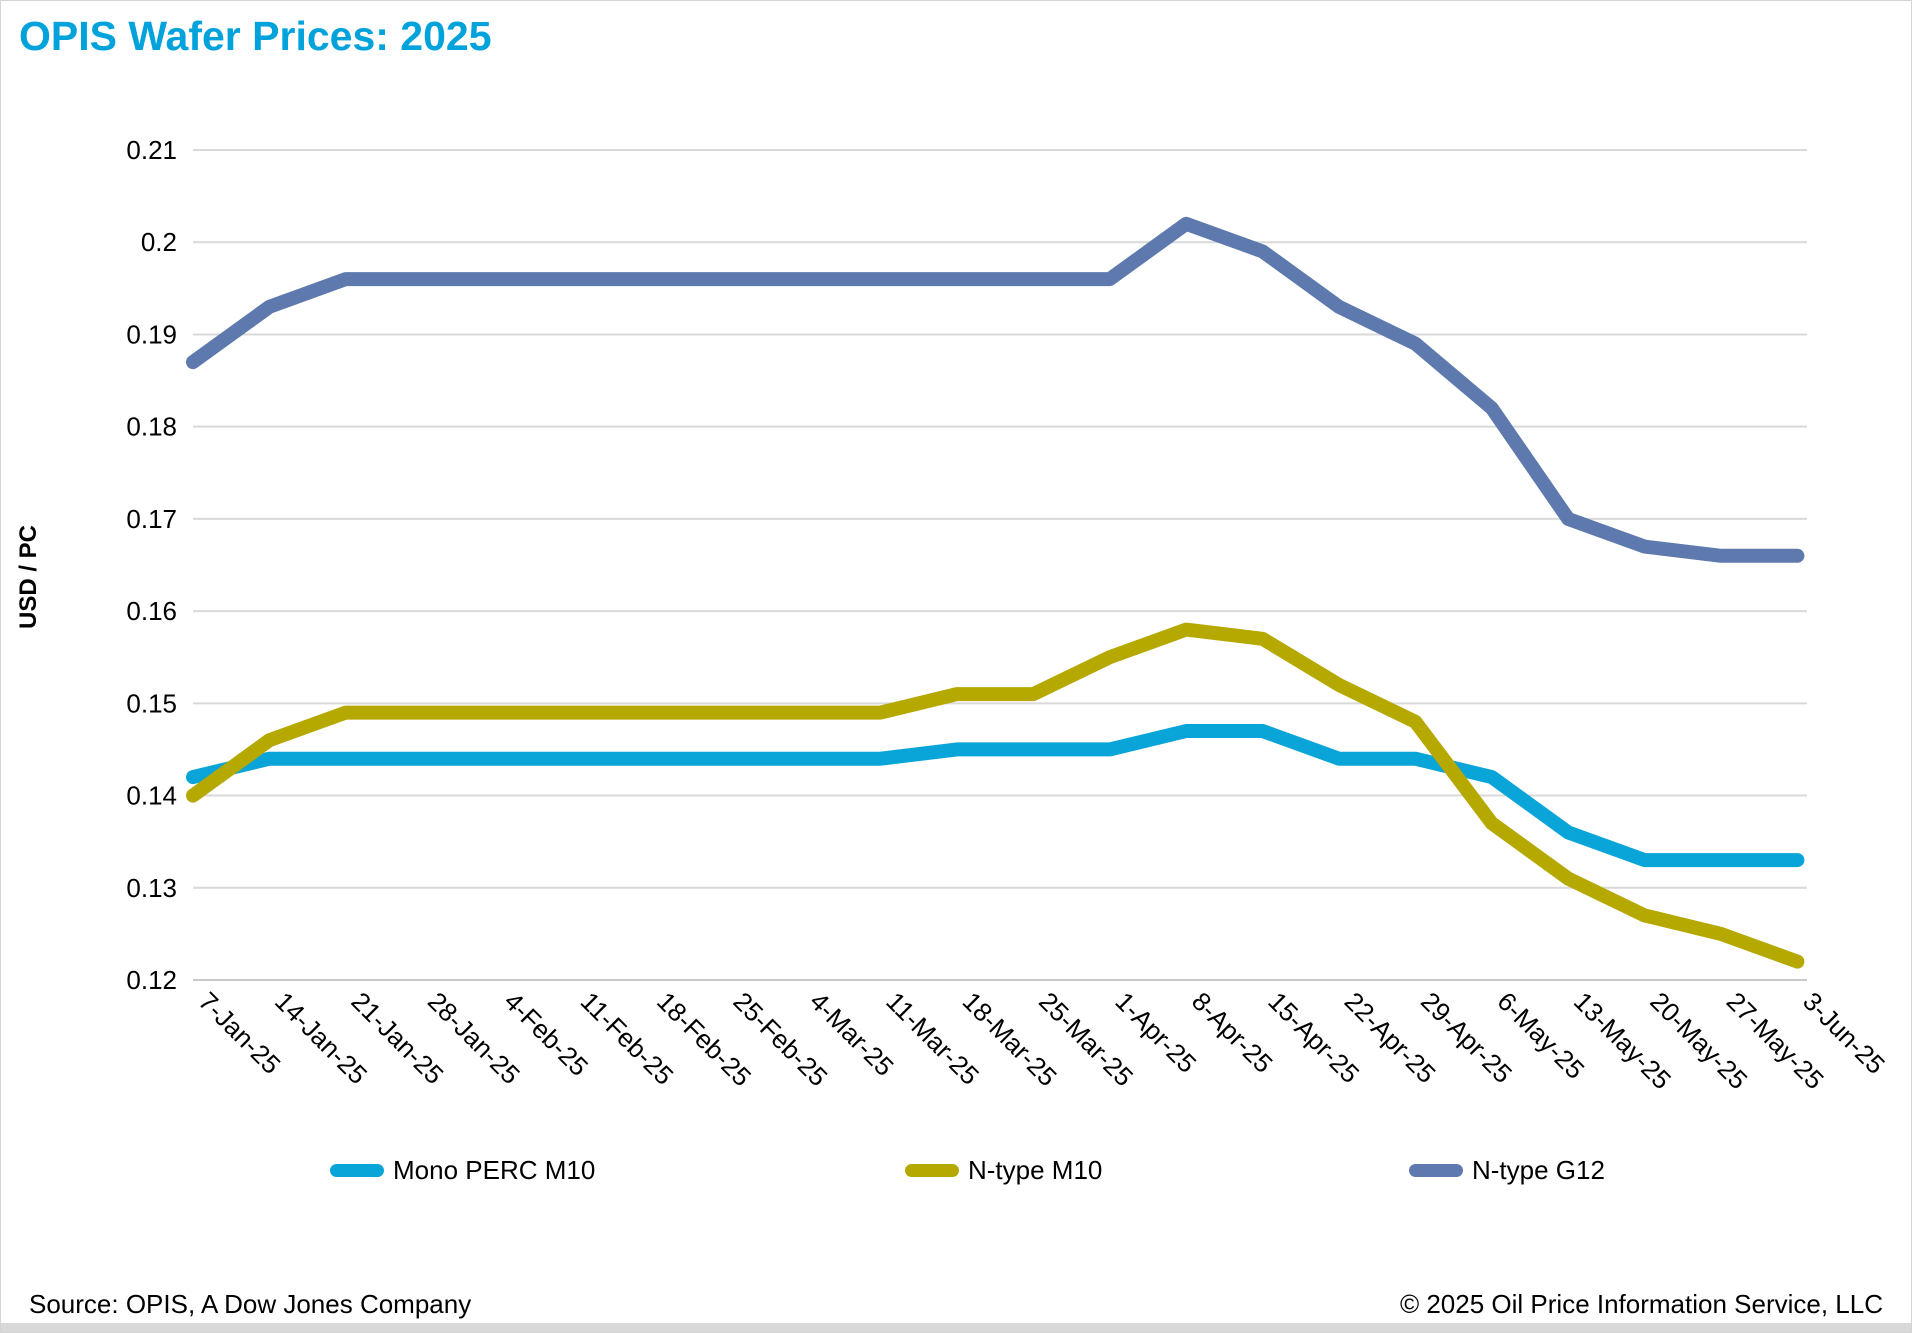  I want to click on legend-item-n-type-m10: N-type M10, so click(1003, 1170).